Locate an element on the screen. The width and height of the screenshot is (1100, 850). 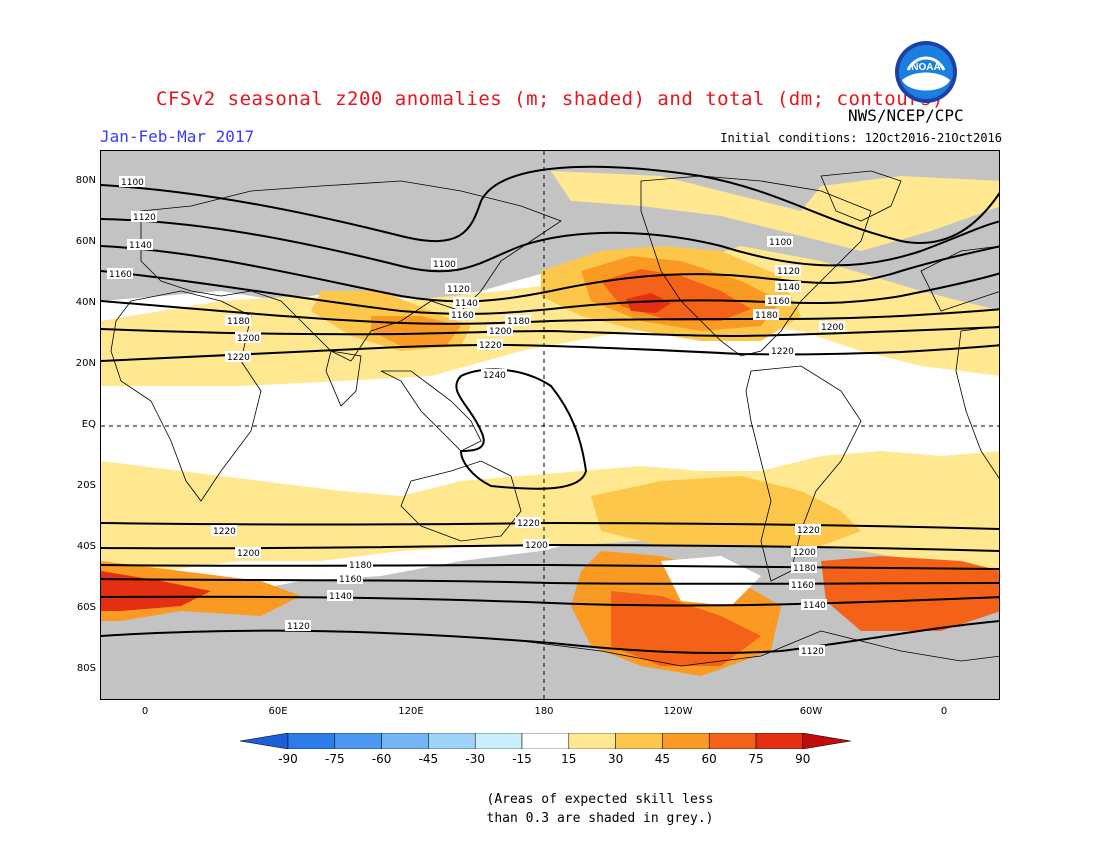
noaa-logo-text: NOAA is located at coordinates (925, 67).